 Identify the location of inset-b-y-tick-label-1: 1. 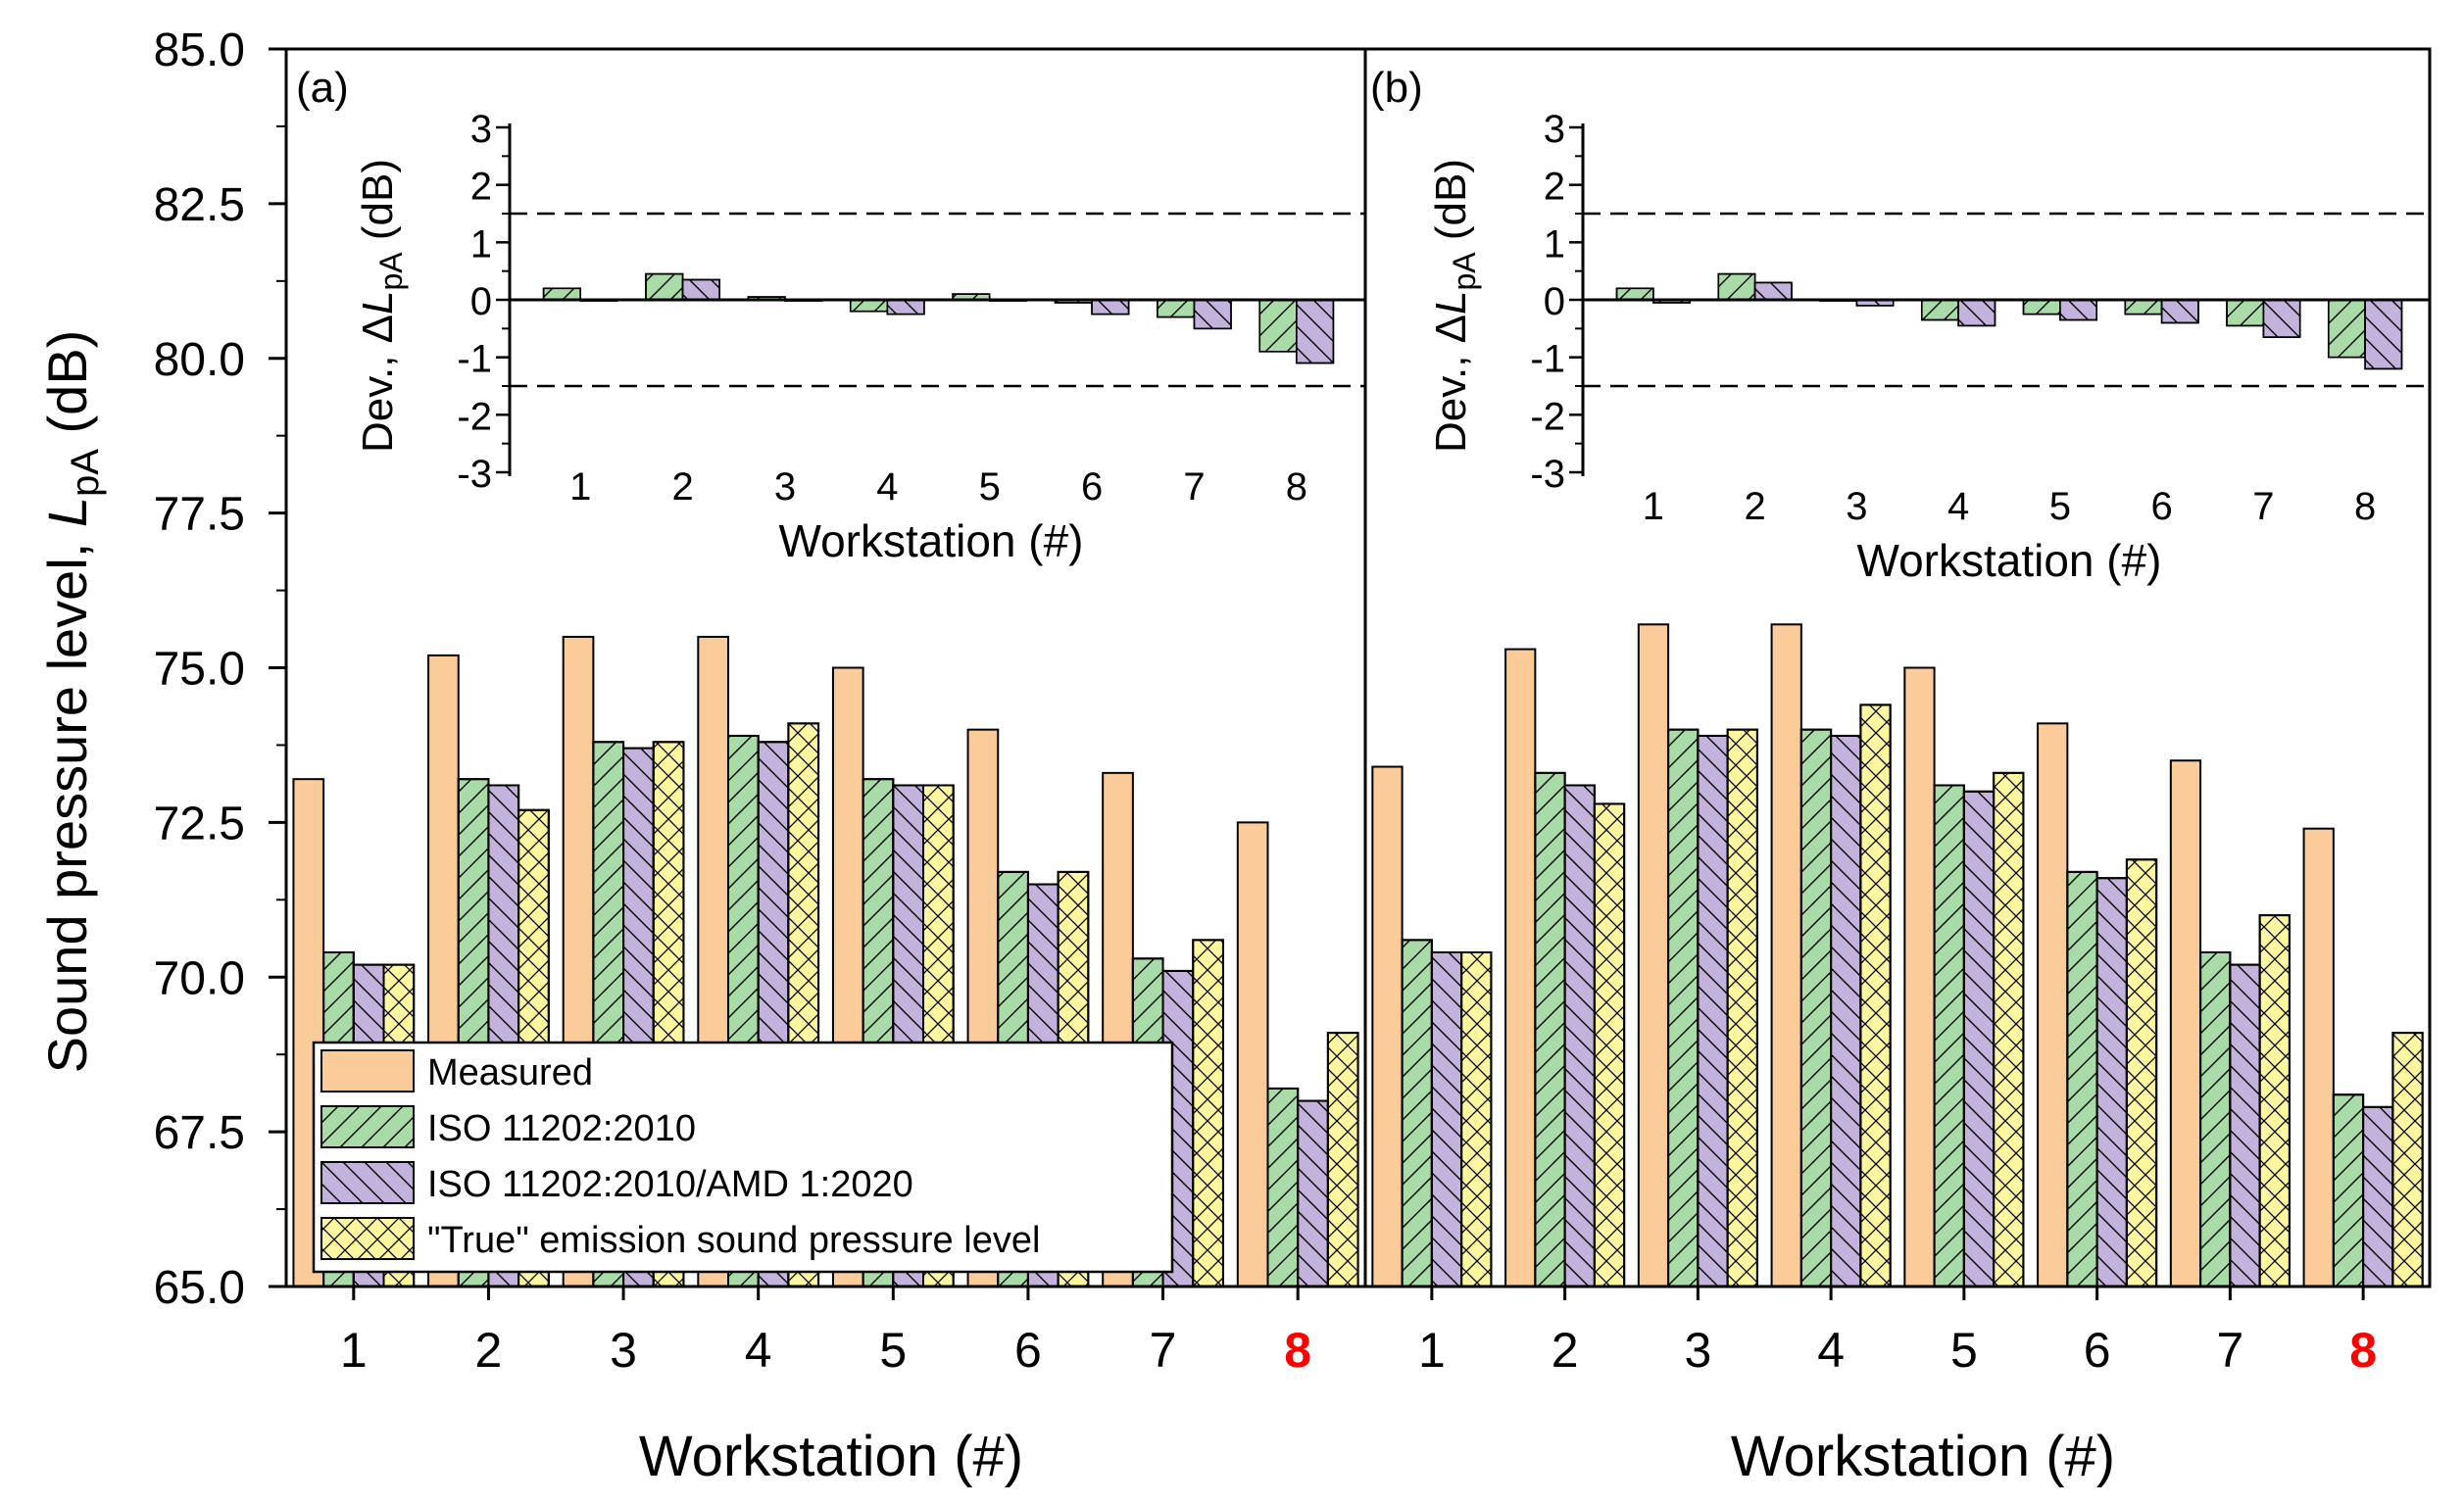
(1555, 244).